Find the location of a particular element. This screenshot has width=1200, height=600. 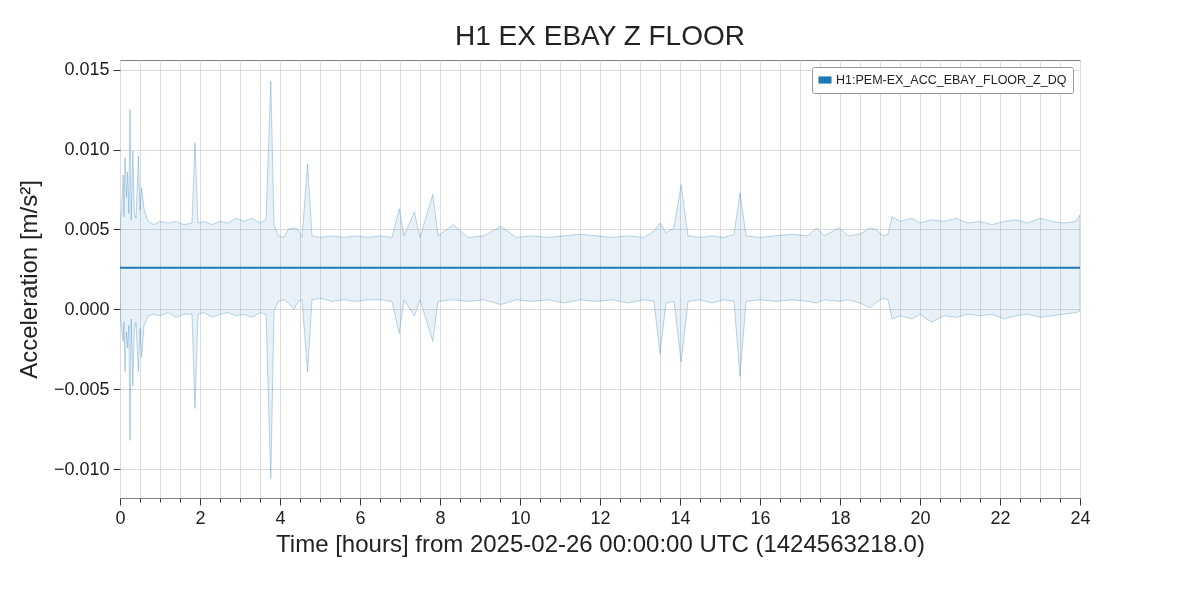

x-tick-label: 2 is located at coordinates (200, 517).